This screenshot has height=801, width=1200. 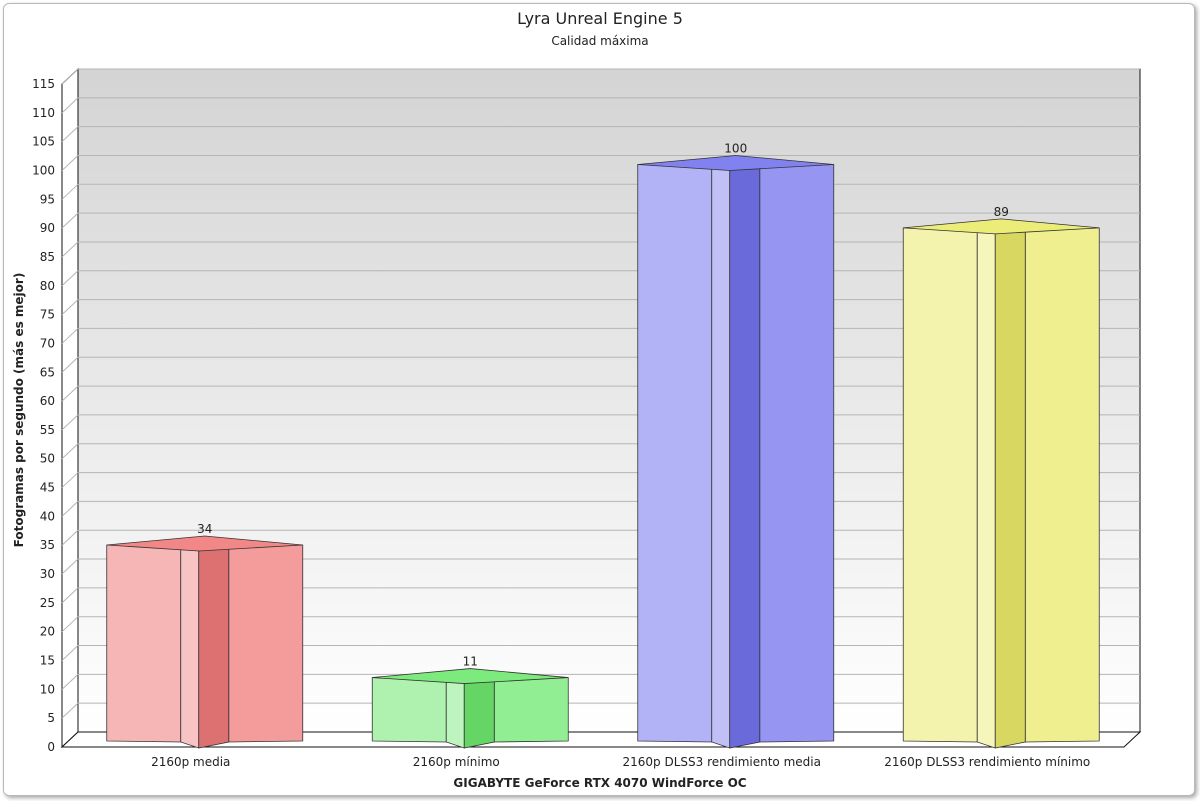 I want to click on y-tick-label: 60, so click(x=47, y=401).